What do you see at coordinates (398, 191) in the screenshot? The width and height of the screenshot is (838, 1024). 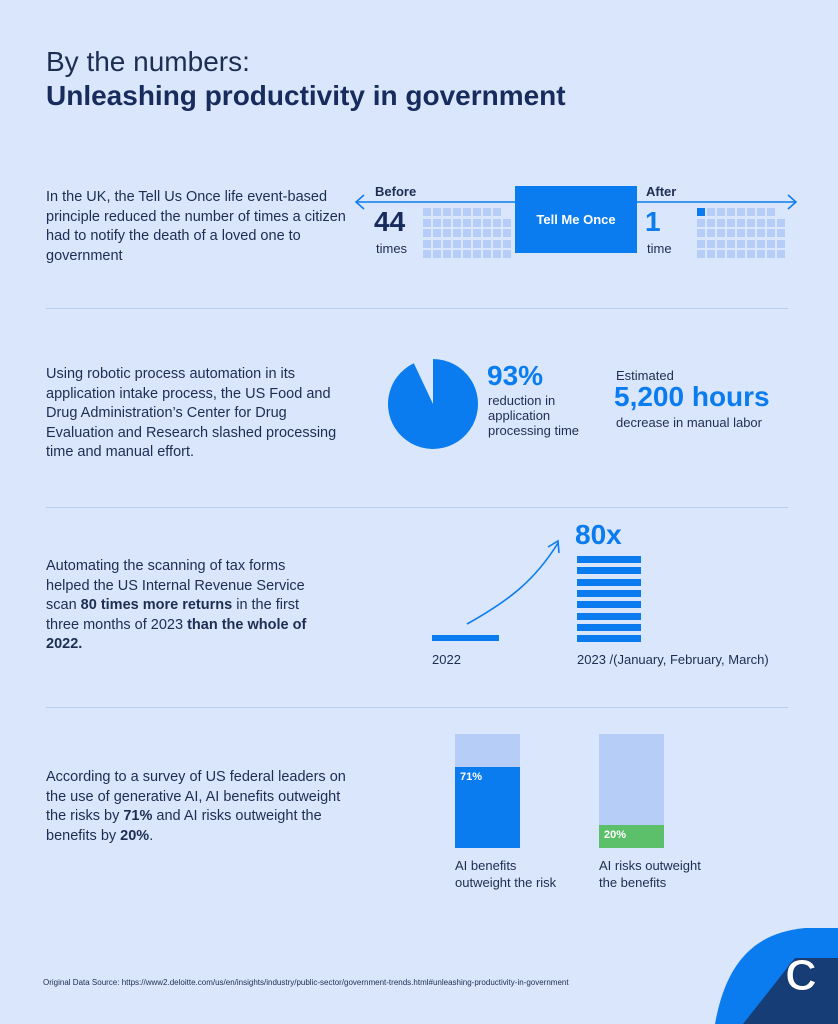 I see `before-label: Before` at bounding box center [398, 191].